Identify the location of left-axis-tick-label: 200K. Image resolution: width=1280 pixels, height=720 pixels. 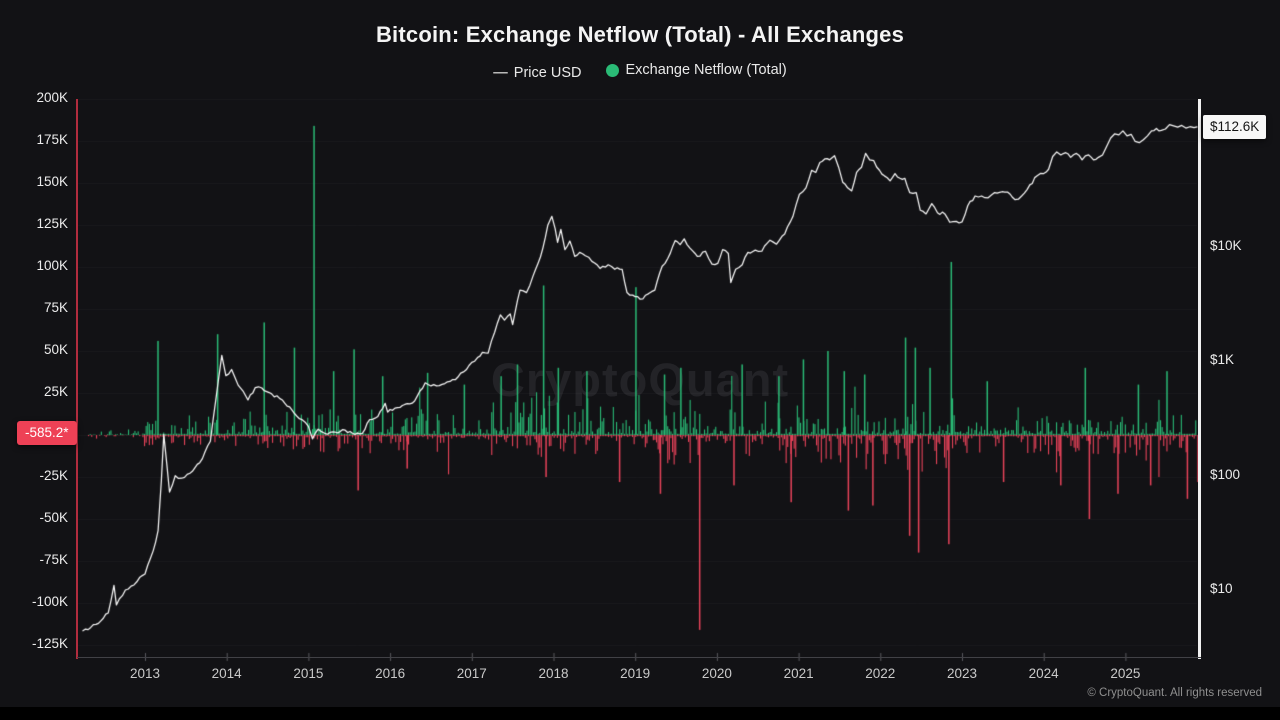
(52, 97).